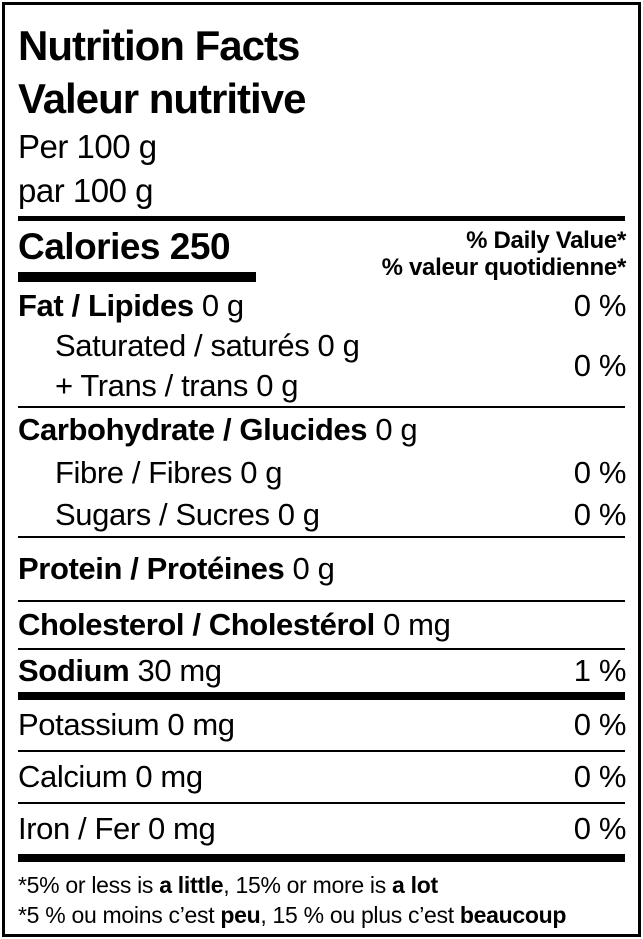 The image size is (643, 939). What do you see at coordinates (321, 306) in the screenshot?
I see `row-fat: Fat / Lipides 0 g 0 %` at bounding box center [321, 306].